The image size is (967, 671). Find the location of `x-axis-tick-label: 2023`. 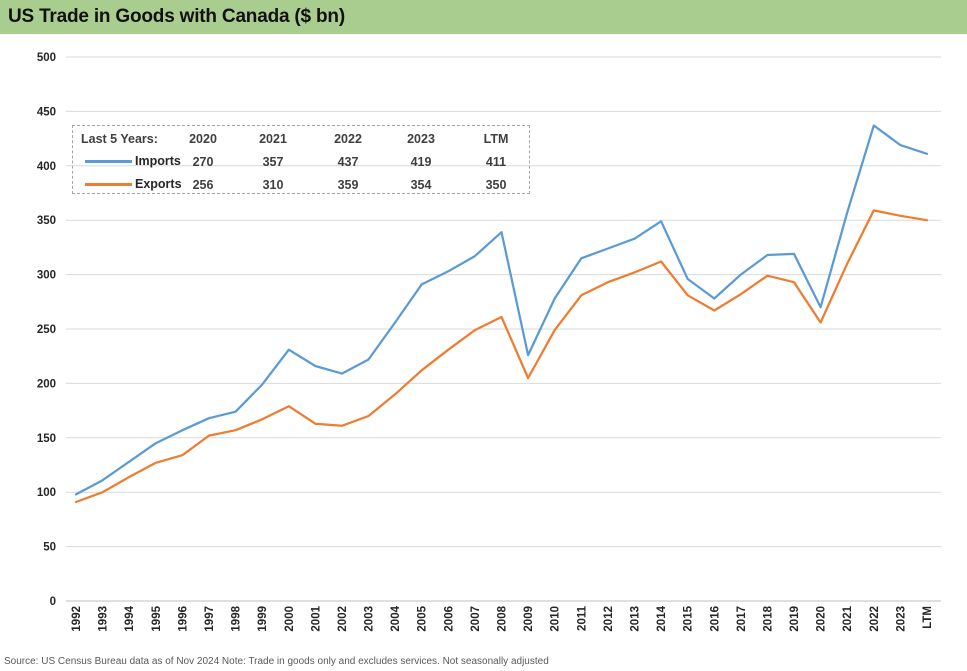

x-axis-tick-label: 2023 is located at coordinates (901, 619).